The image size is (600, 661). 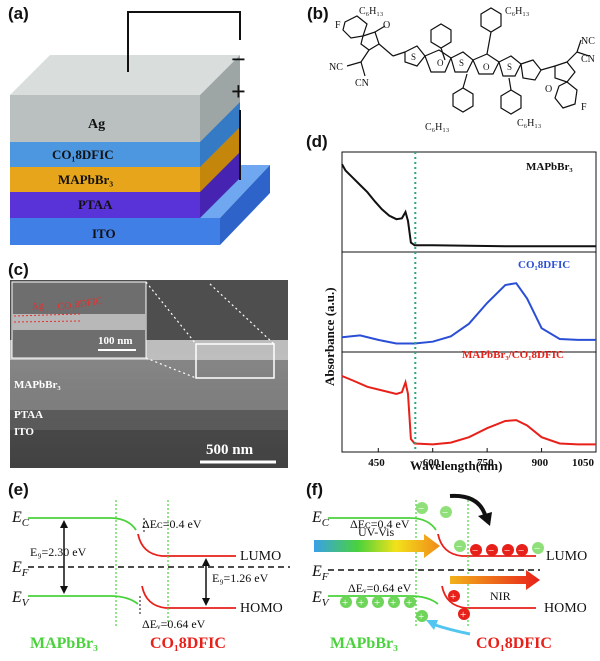 I want to click on mapbbr3-vb, so click(x=83, y=600).